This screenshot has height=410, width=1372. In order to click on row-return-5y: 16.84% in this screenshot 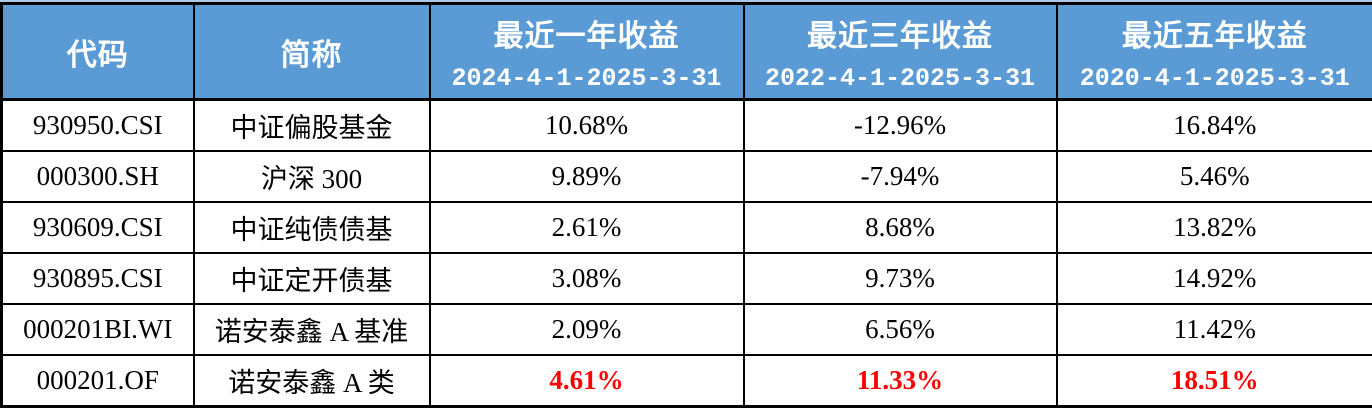, I will do `click(1213, 125)`.